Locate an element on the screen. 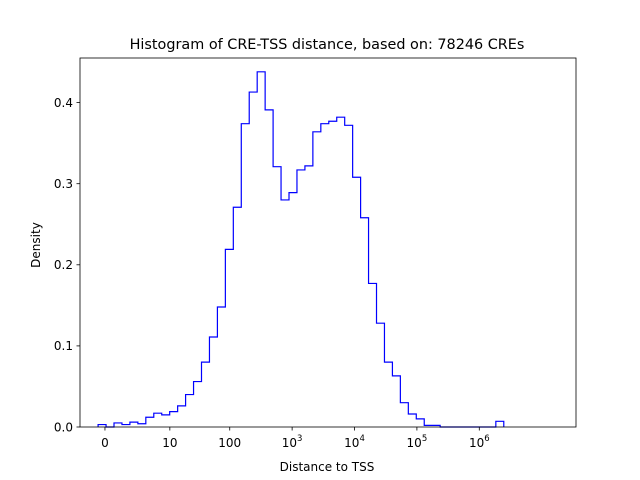 The image size is (640, 480). x-axis: 0 10 100 10³ 10⁴ 10⁵ 10⁶ is located at coordinates (295, 438).